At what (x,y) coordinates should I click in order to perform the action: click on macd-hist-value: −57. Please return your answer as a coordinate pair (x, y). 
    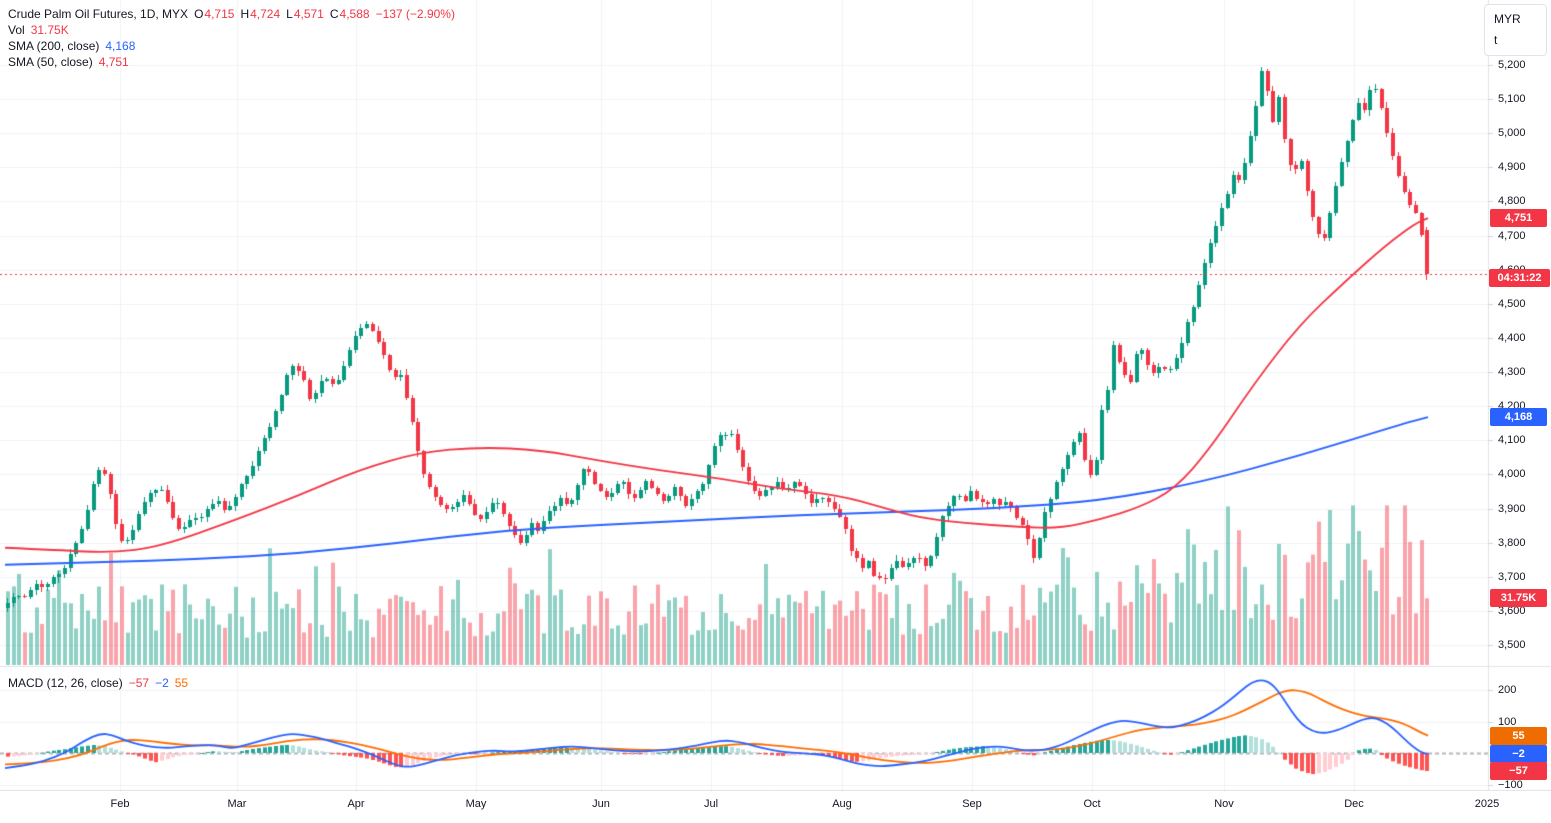
    Looking at the image, I should click on (139, 683).